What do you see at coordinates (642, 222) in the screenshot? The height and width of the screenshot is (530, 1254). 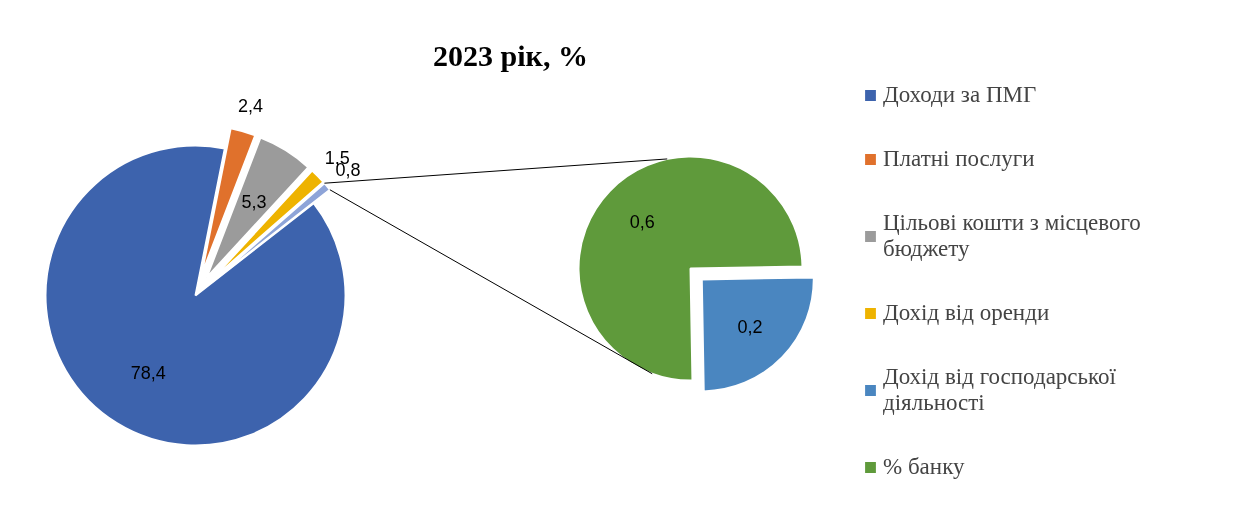 I see `data-label: 0,6` at bounding box center [642, 222].